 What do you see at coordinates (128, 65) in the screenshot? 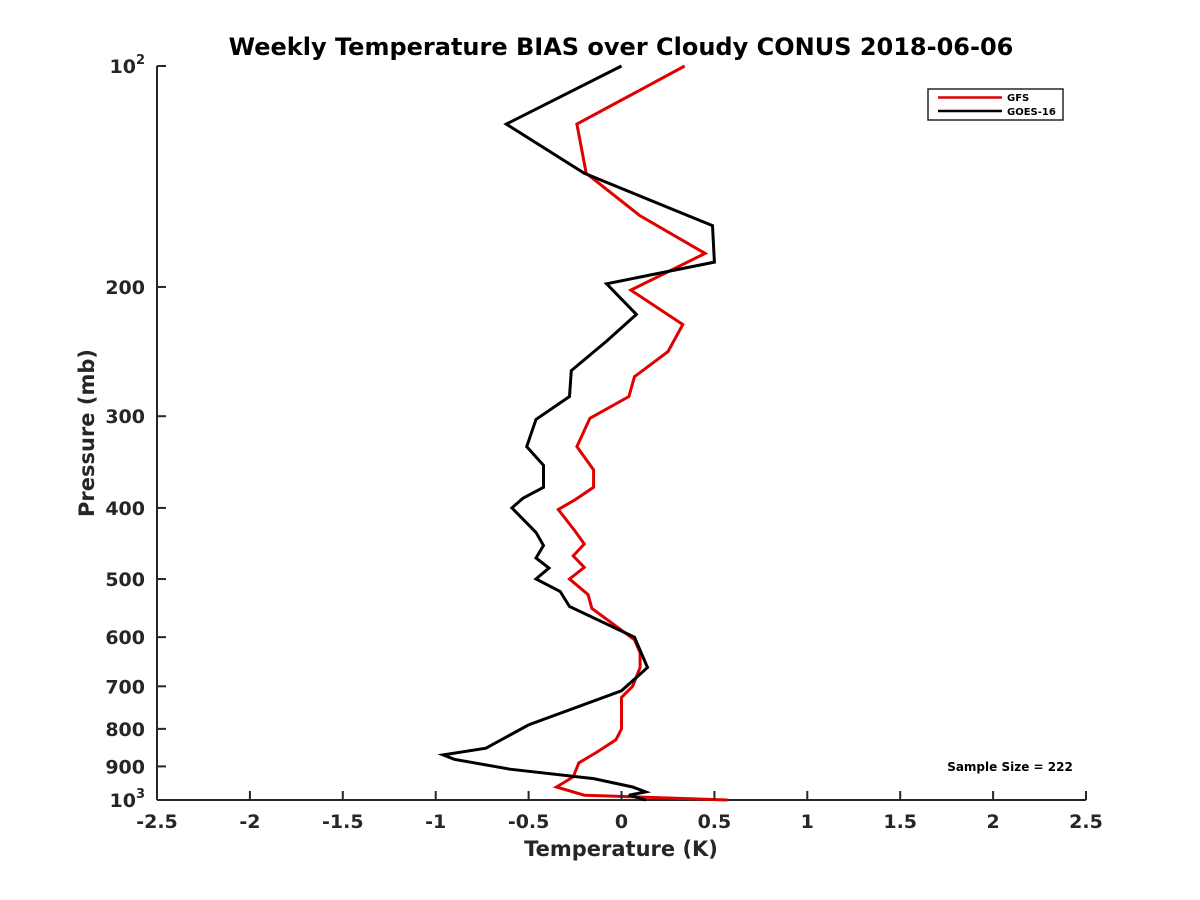
I see `y-tick-label: 10²` at bounding box center [128, 65].